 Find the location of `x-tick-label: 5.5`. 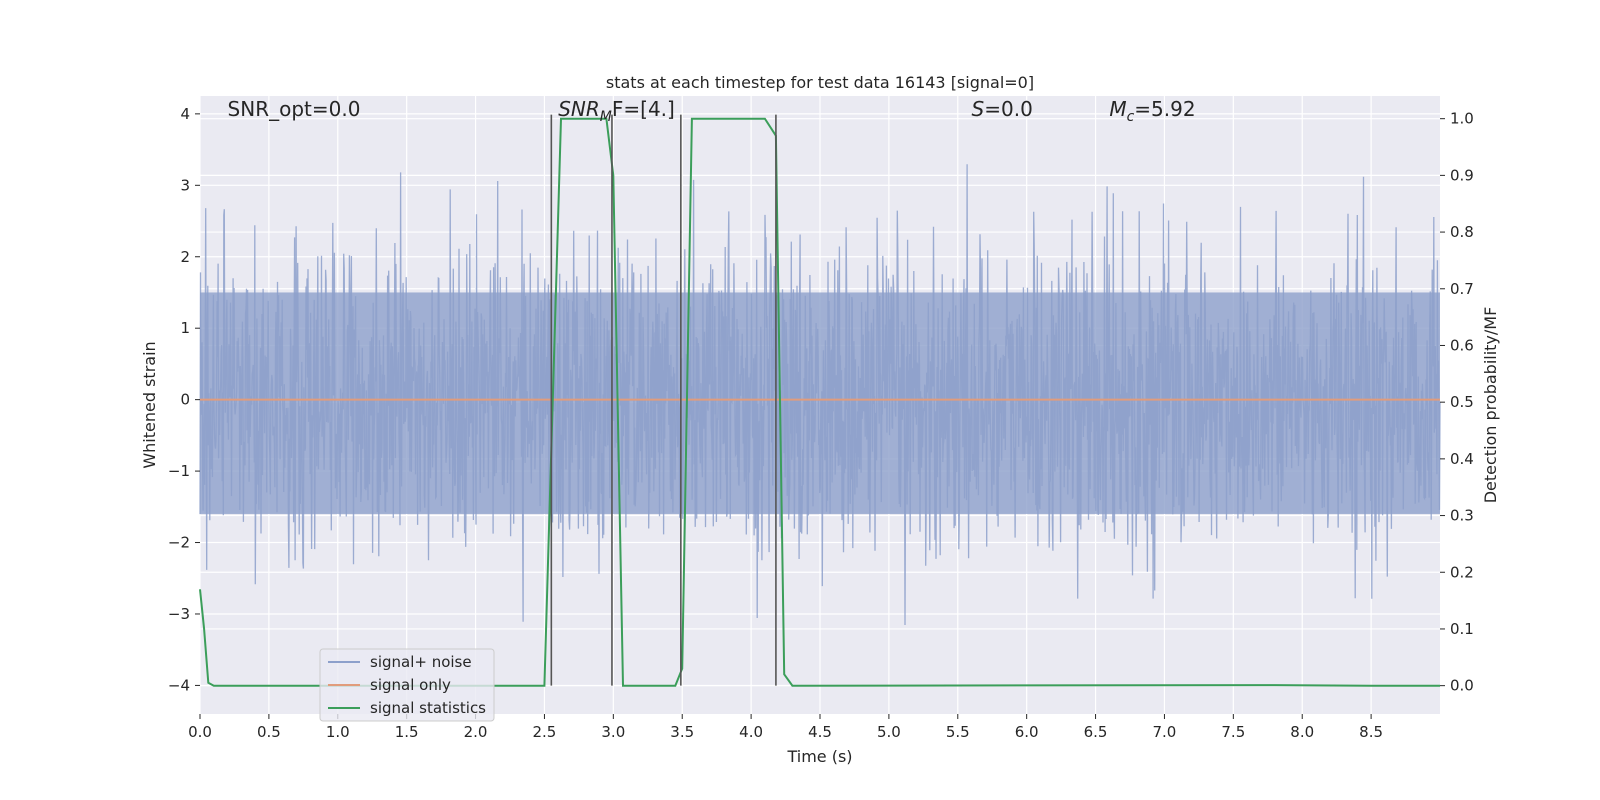

x-tick-label: 5.5 is located at coordinates (958, 732).